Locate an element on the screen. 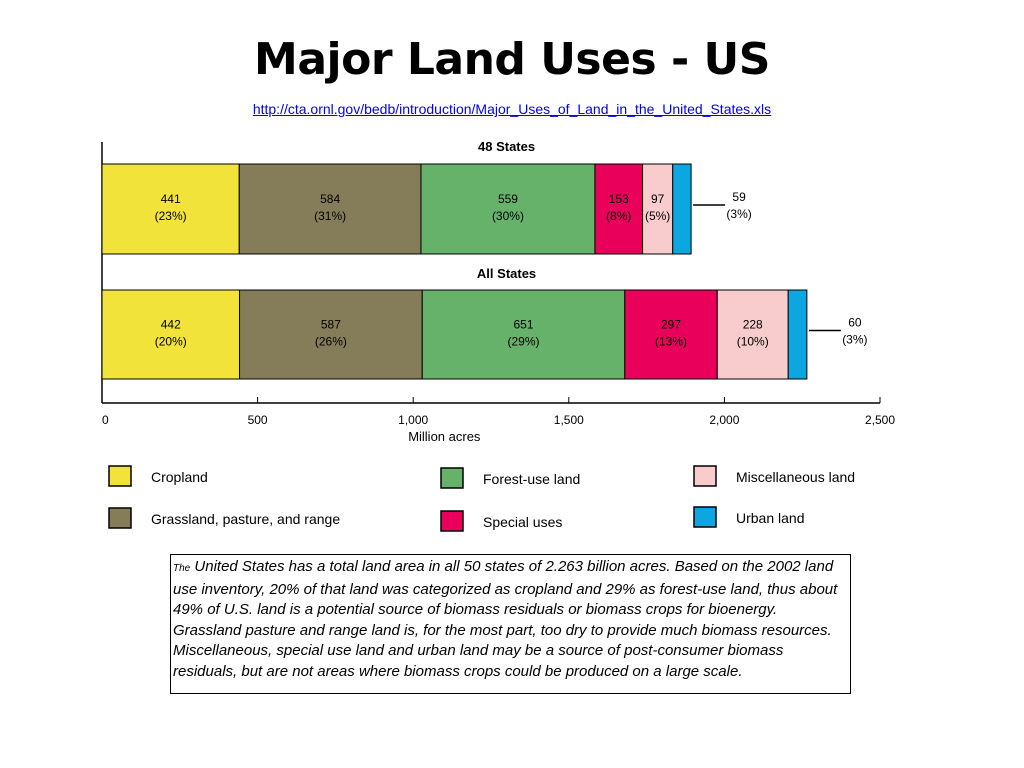  legend-swatch-special-uses is located at coordinates (452, 521).